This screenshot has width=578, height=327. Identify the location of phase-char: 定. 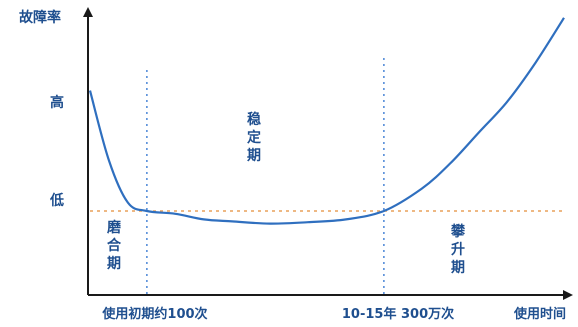
(254, 137).